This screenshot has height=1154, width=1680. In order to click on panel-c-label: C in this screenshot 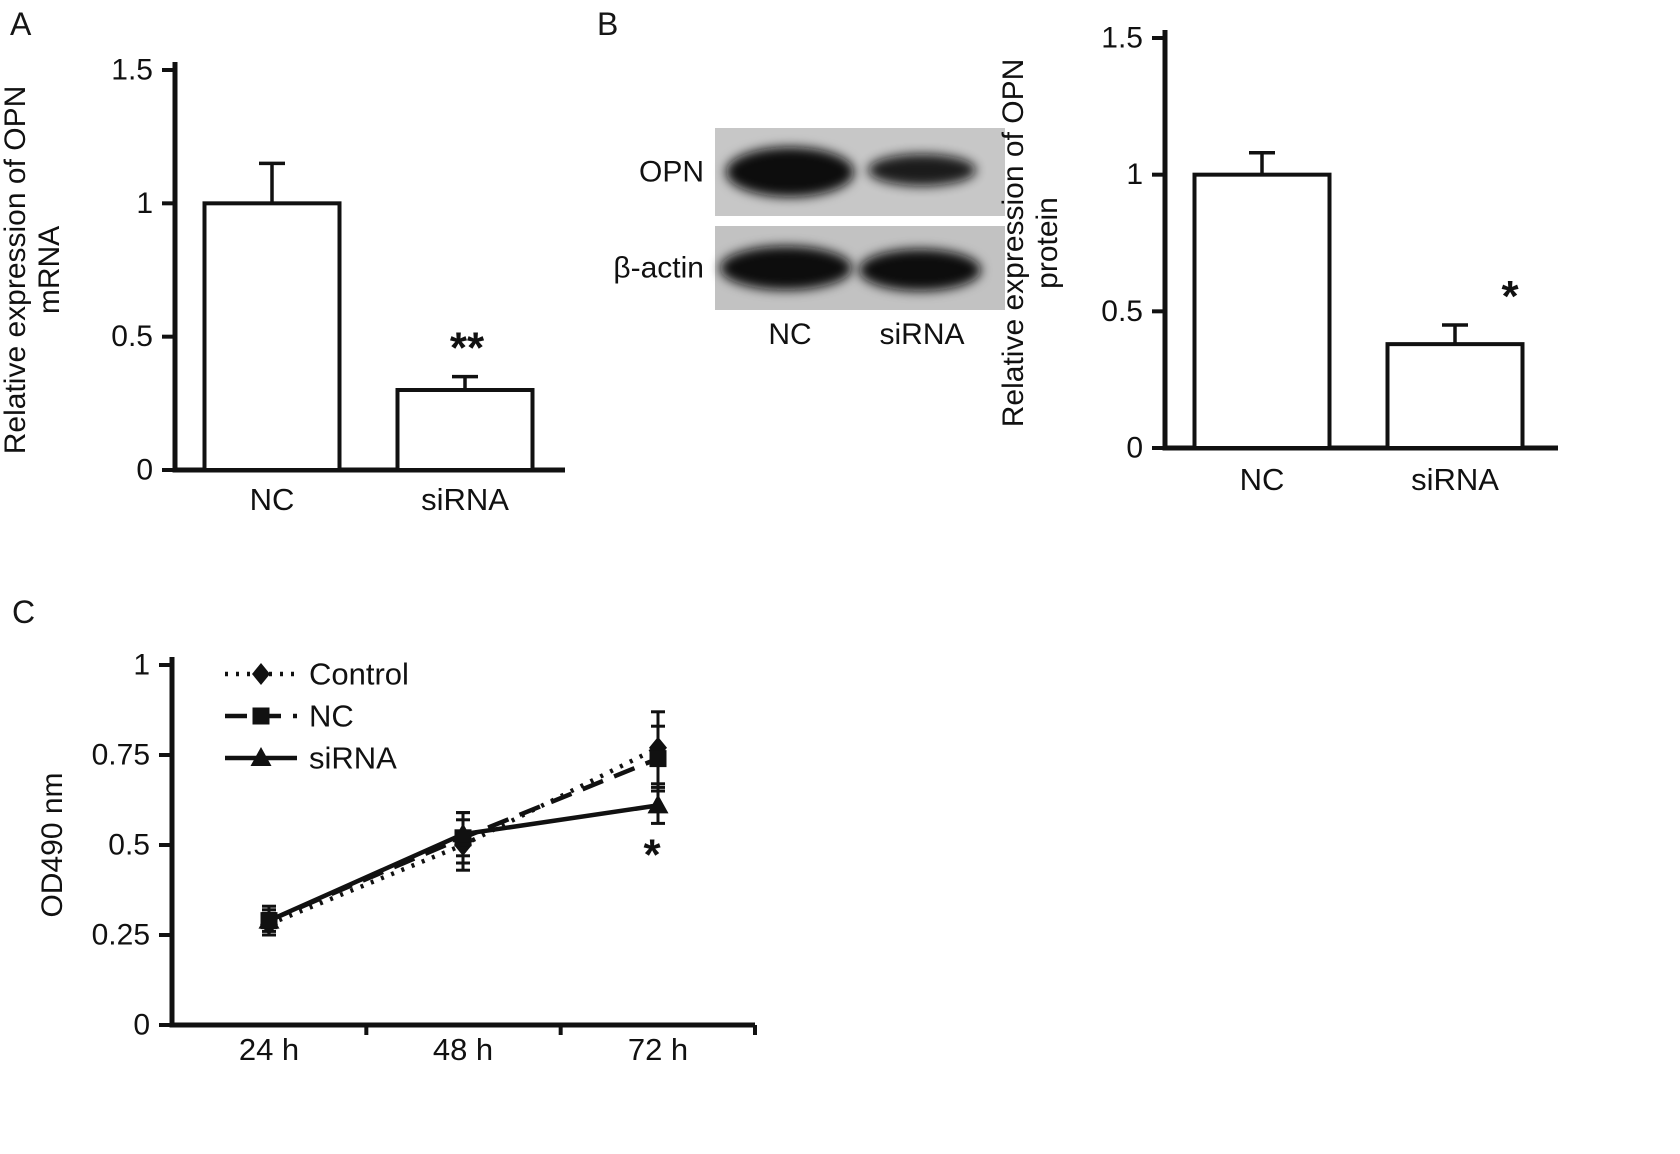, I will do `click(24, 612)`.